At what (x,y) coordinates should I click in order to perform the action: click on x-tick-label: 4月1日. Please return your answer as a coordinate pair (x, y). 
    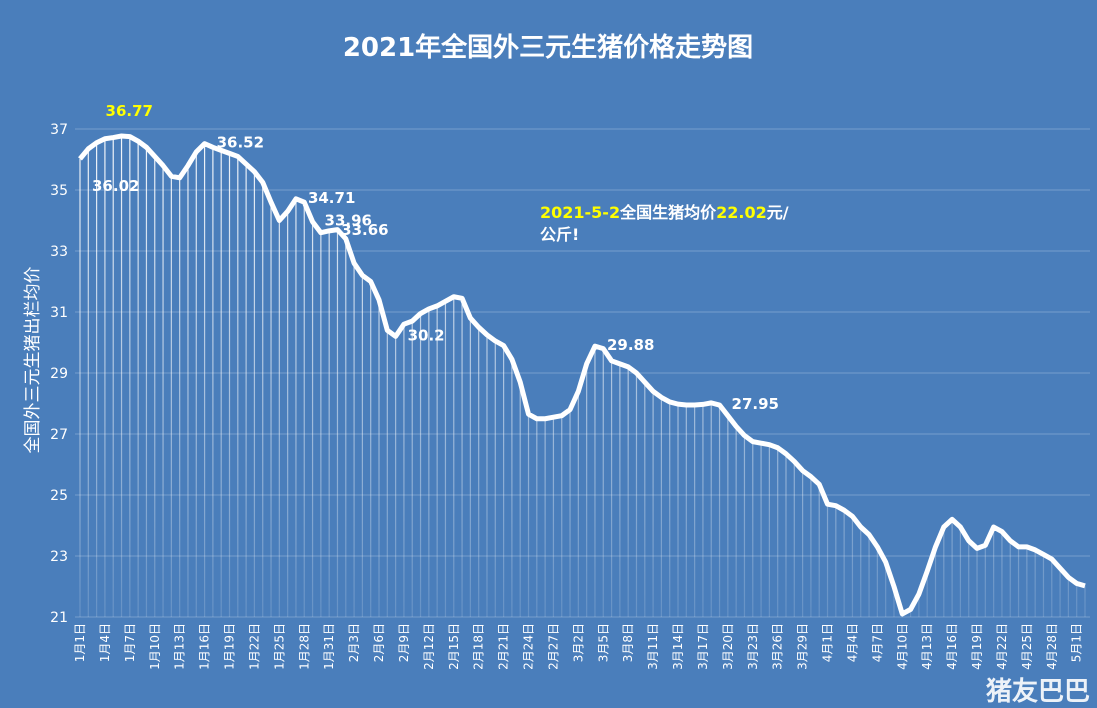
    Looking at the image, I should click on (828, 642).